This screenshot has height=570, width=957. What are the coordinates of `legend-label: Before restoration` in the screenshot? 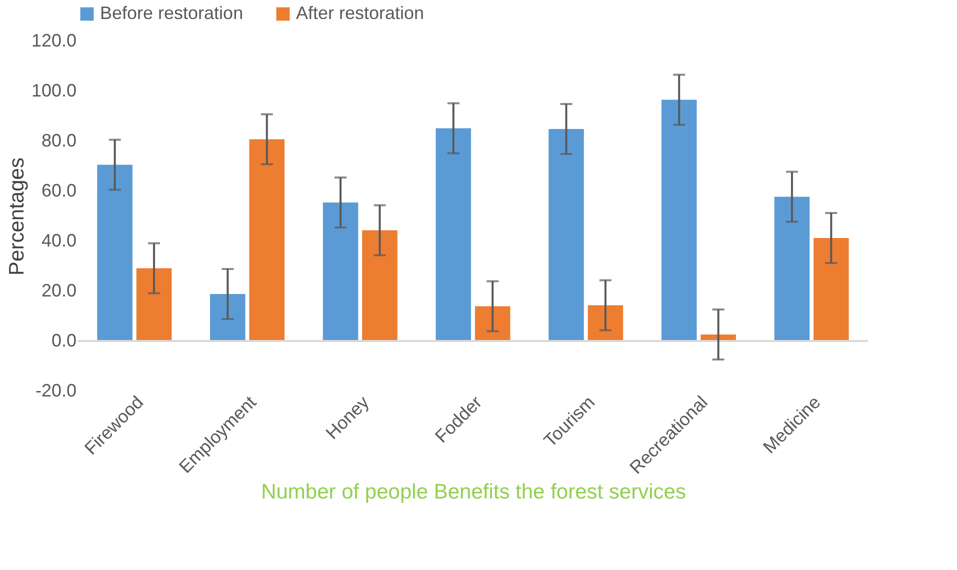 It's located at (172, 13).